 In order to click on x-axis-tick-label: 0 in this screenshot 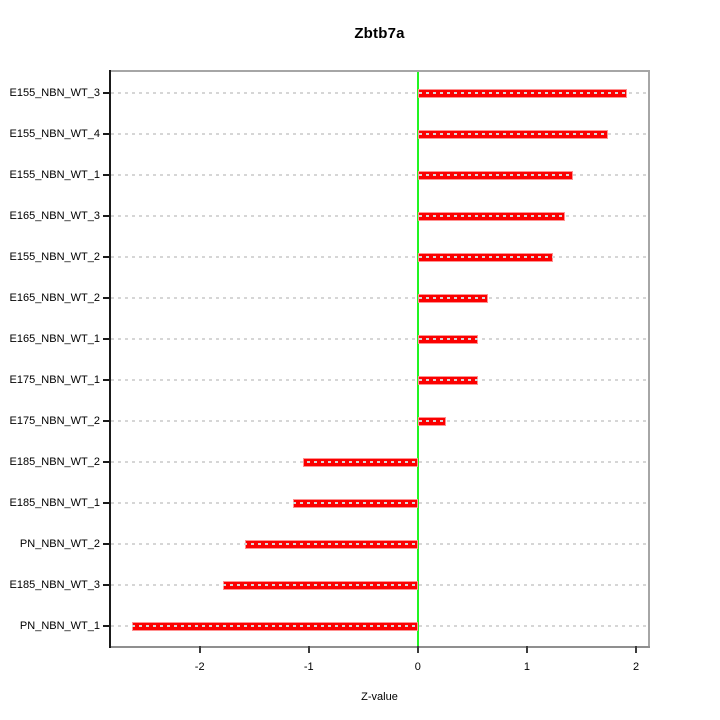, I will do `click(417, 667)`.